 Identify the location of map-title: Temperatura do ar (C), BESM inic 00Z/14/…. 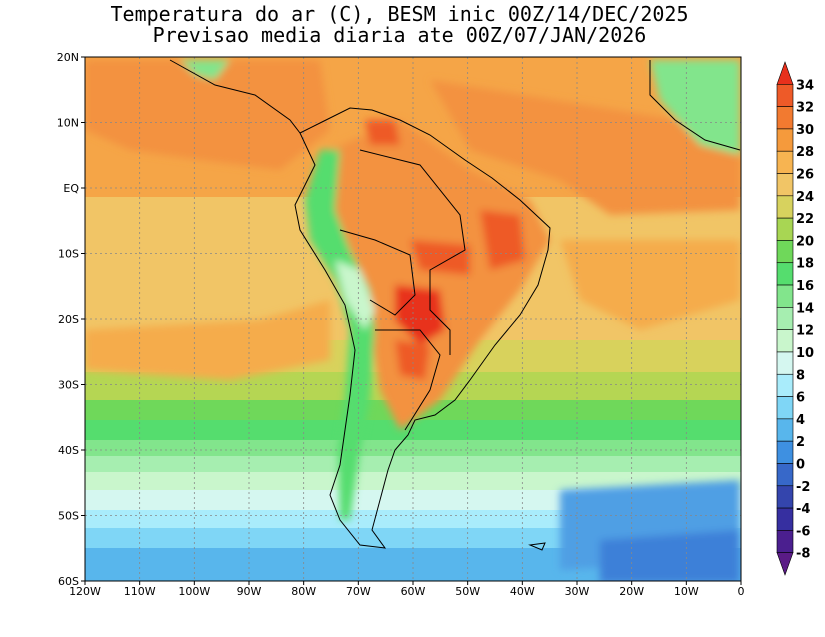
(399, 14).